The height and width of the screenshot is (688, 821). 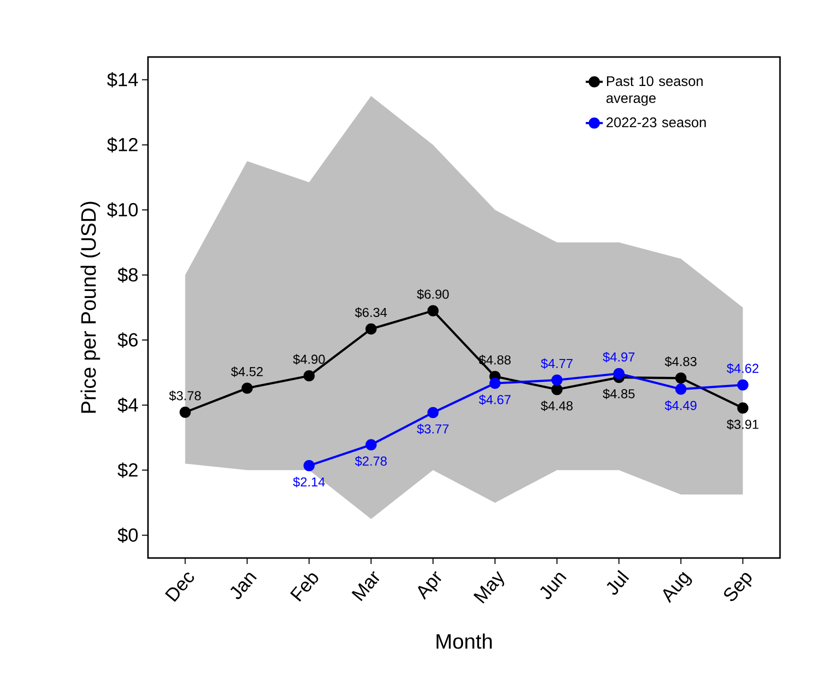 I want to click on x-tick-label: Feb, so click(x=304, y=587).